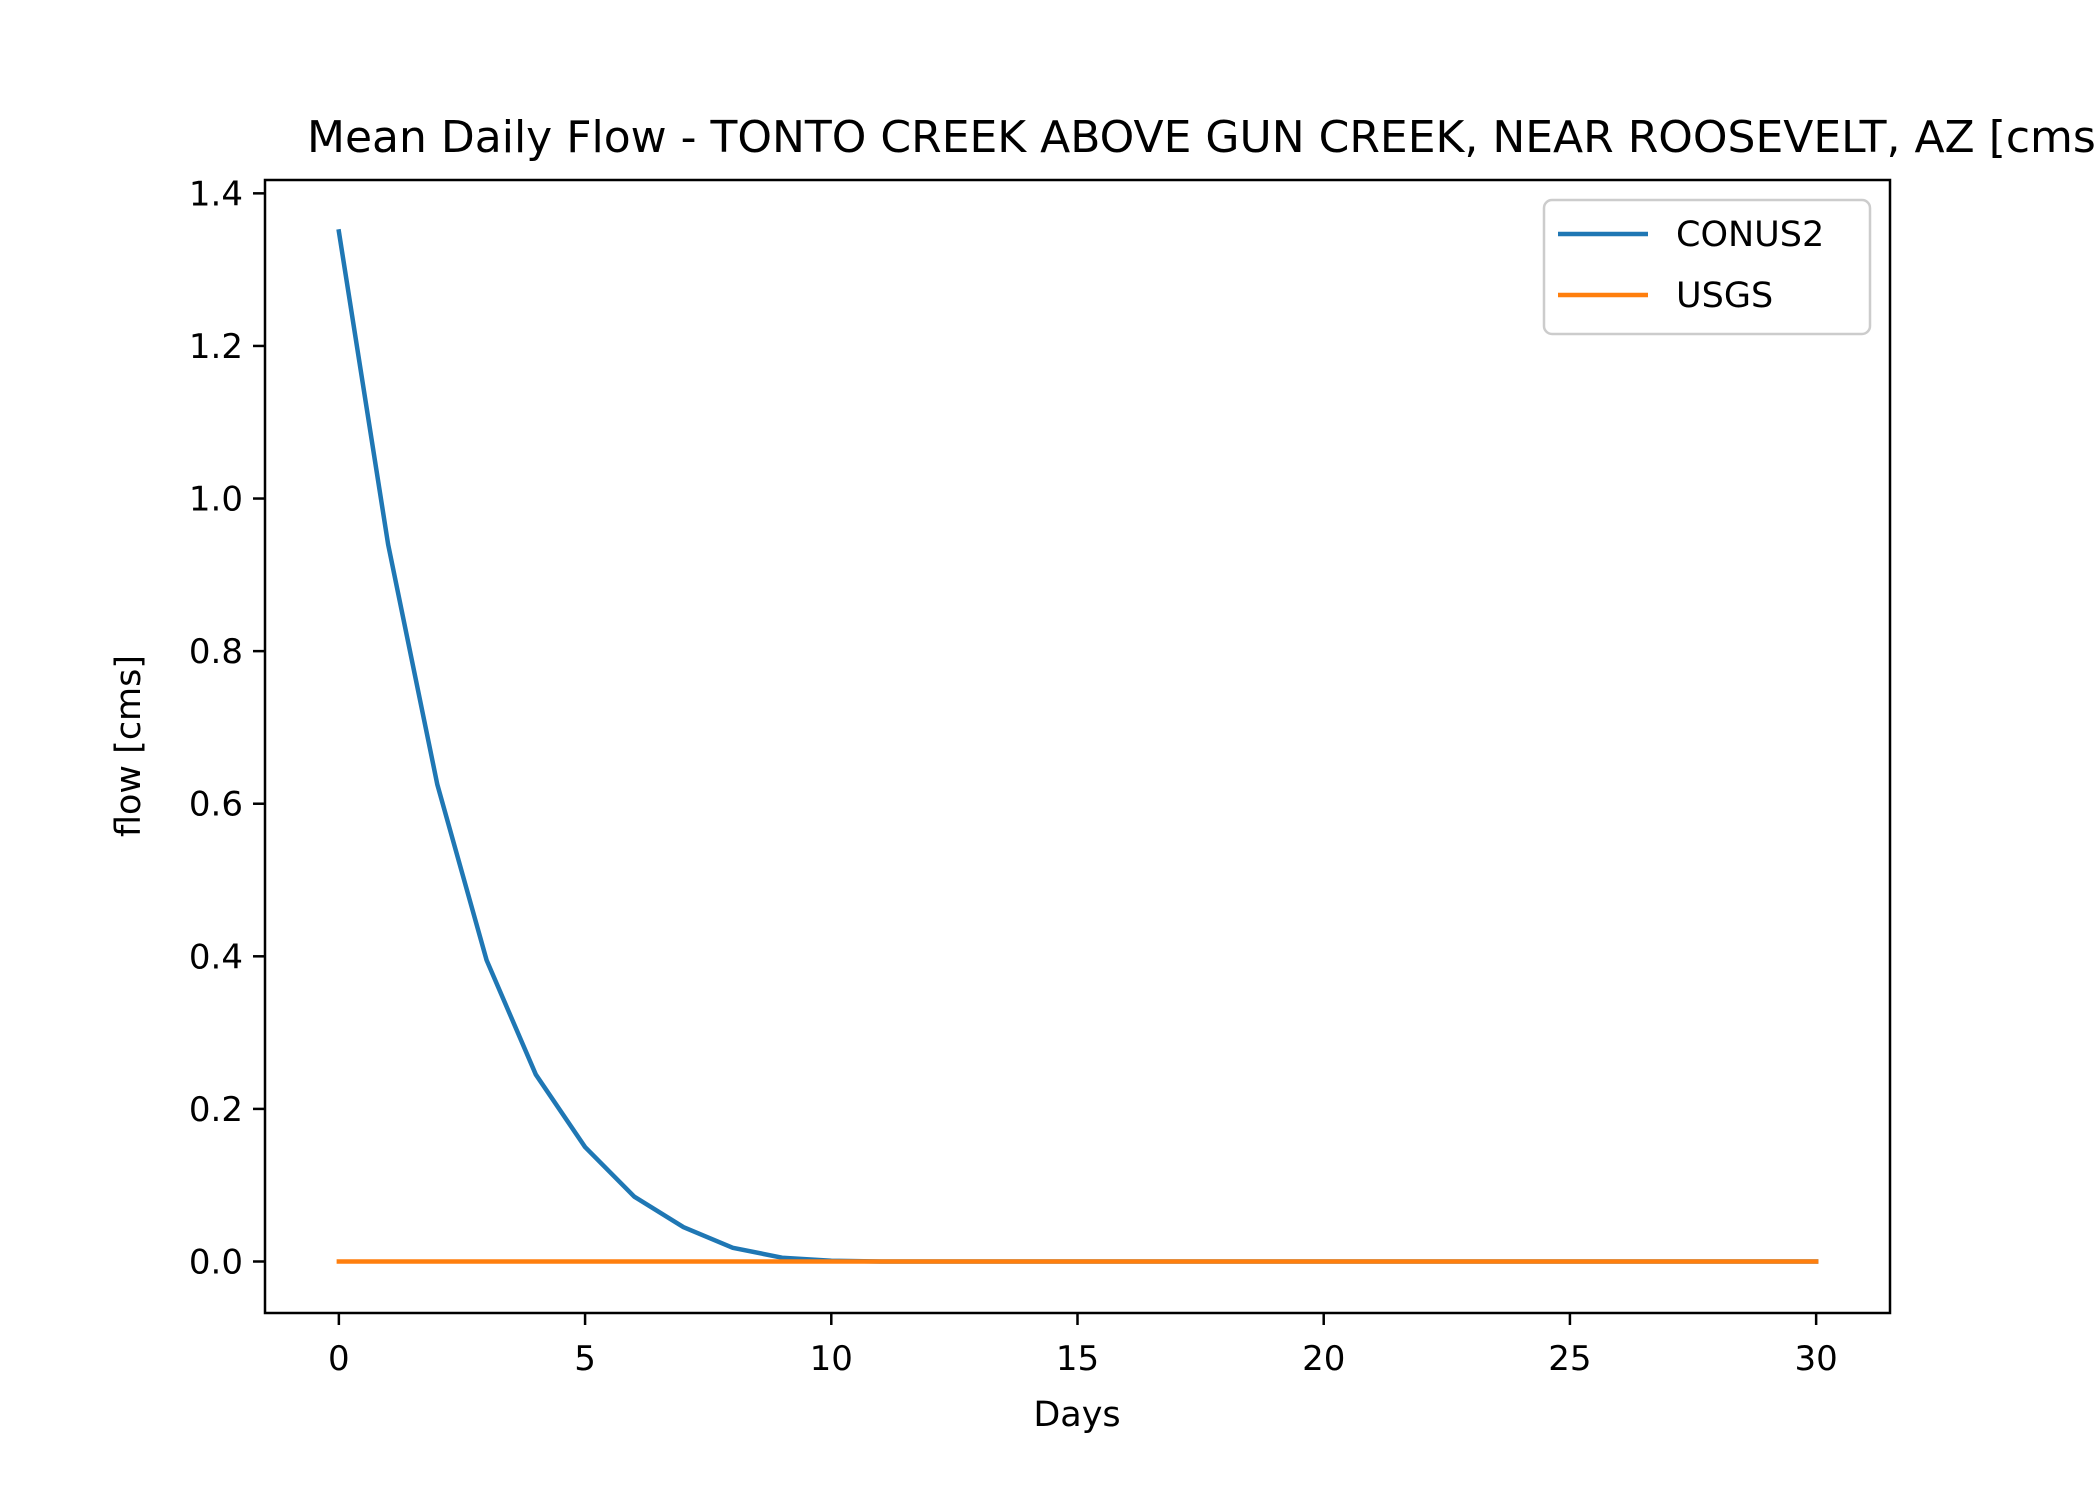  I want to click on y-tick-label: 1.2, so click(216, 347).